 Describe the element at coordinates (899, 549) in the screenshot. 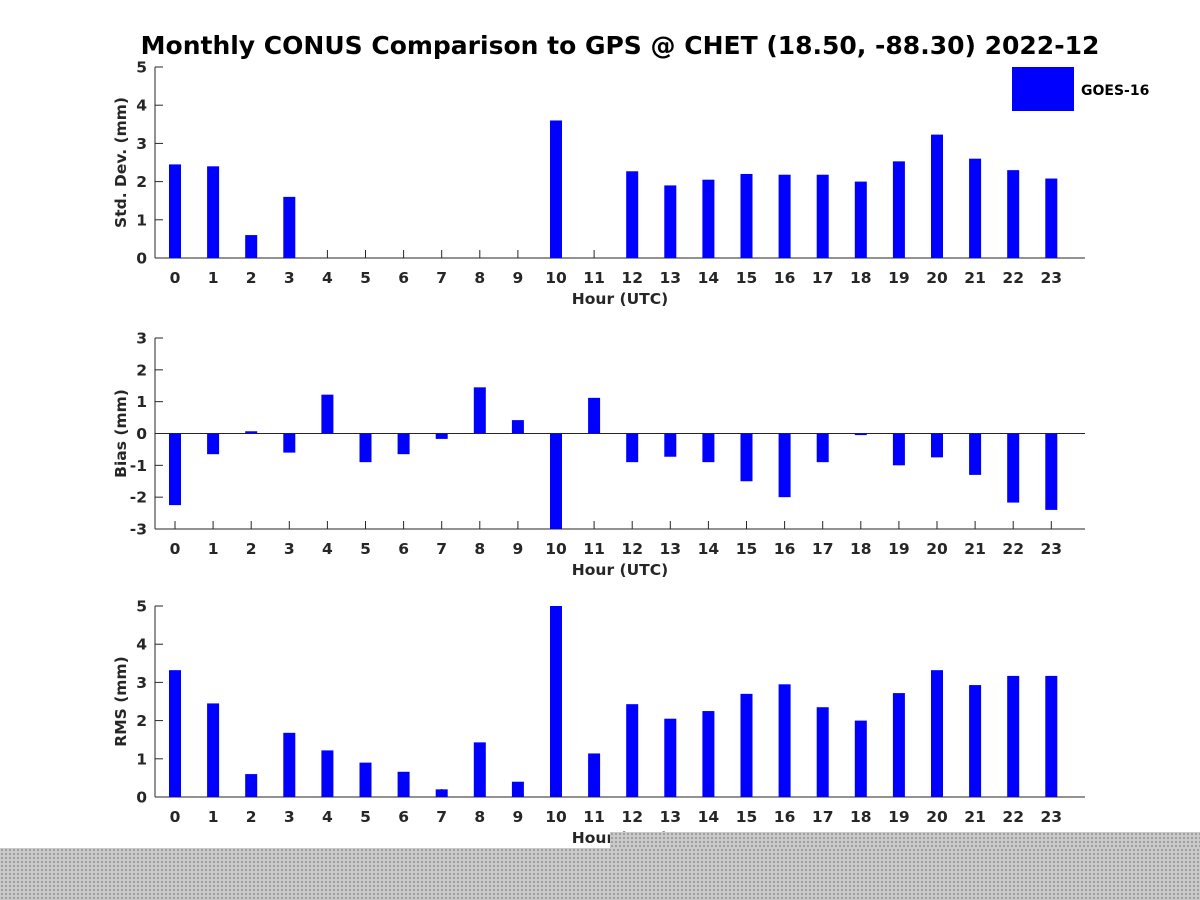

I see `x-tick-label: 19` at that location.